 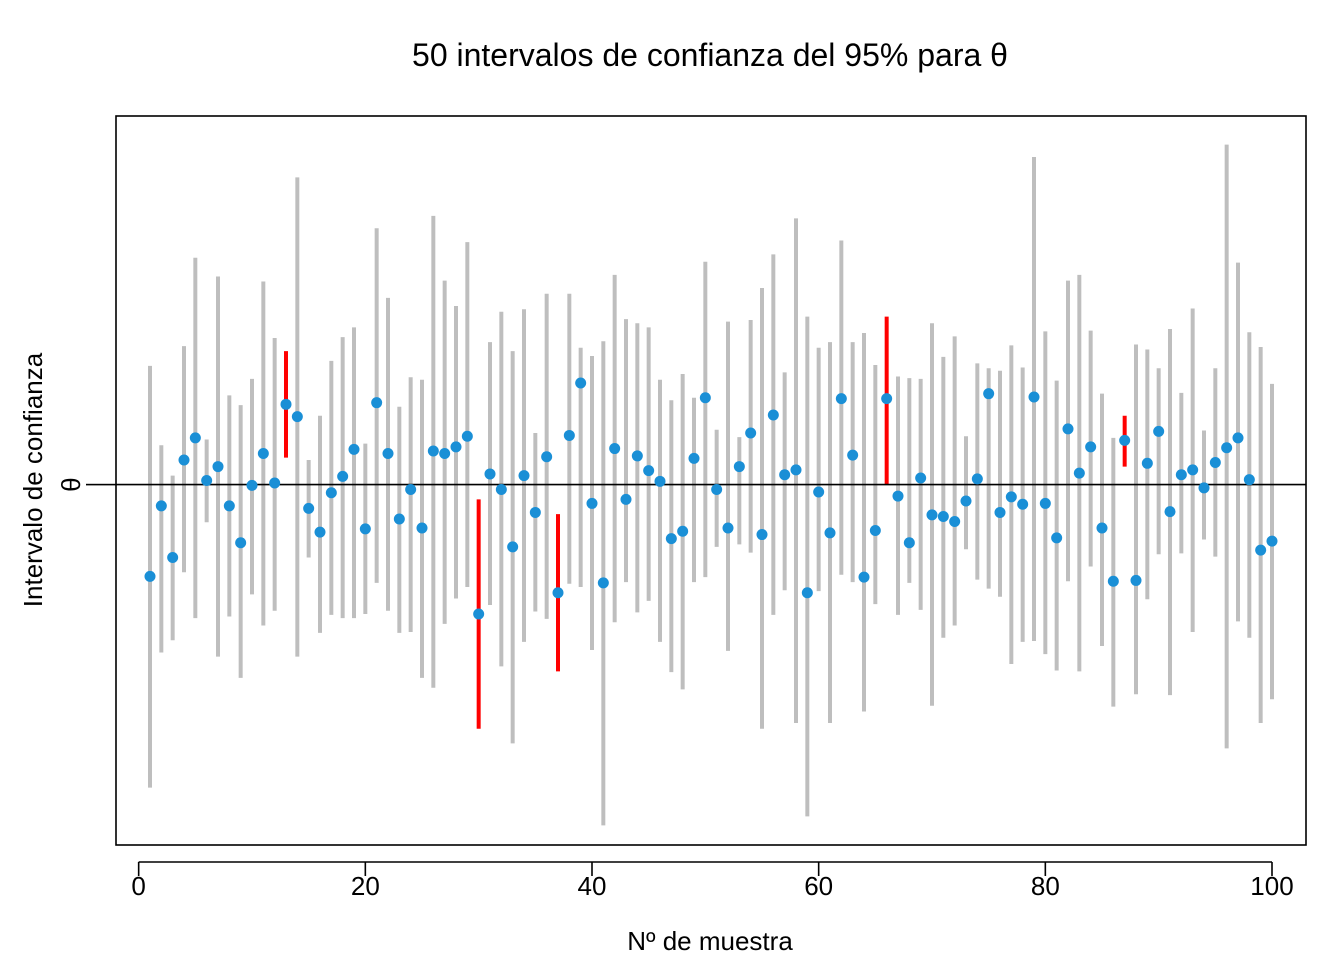 I want to click on x-tick-label: 40, so click(x=592, y=886).